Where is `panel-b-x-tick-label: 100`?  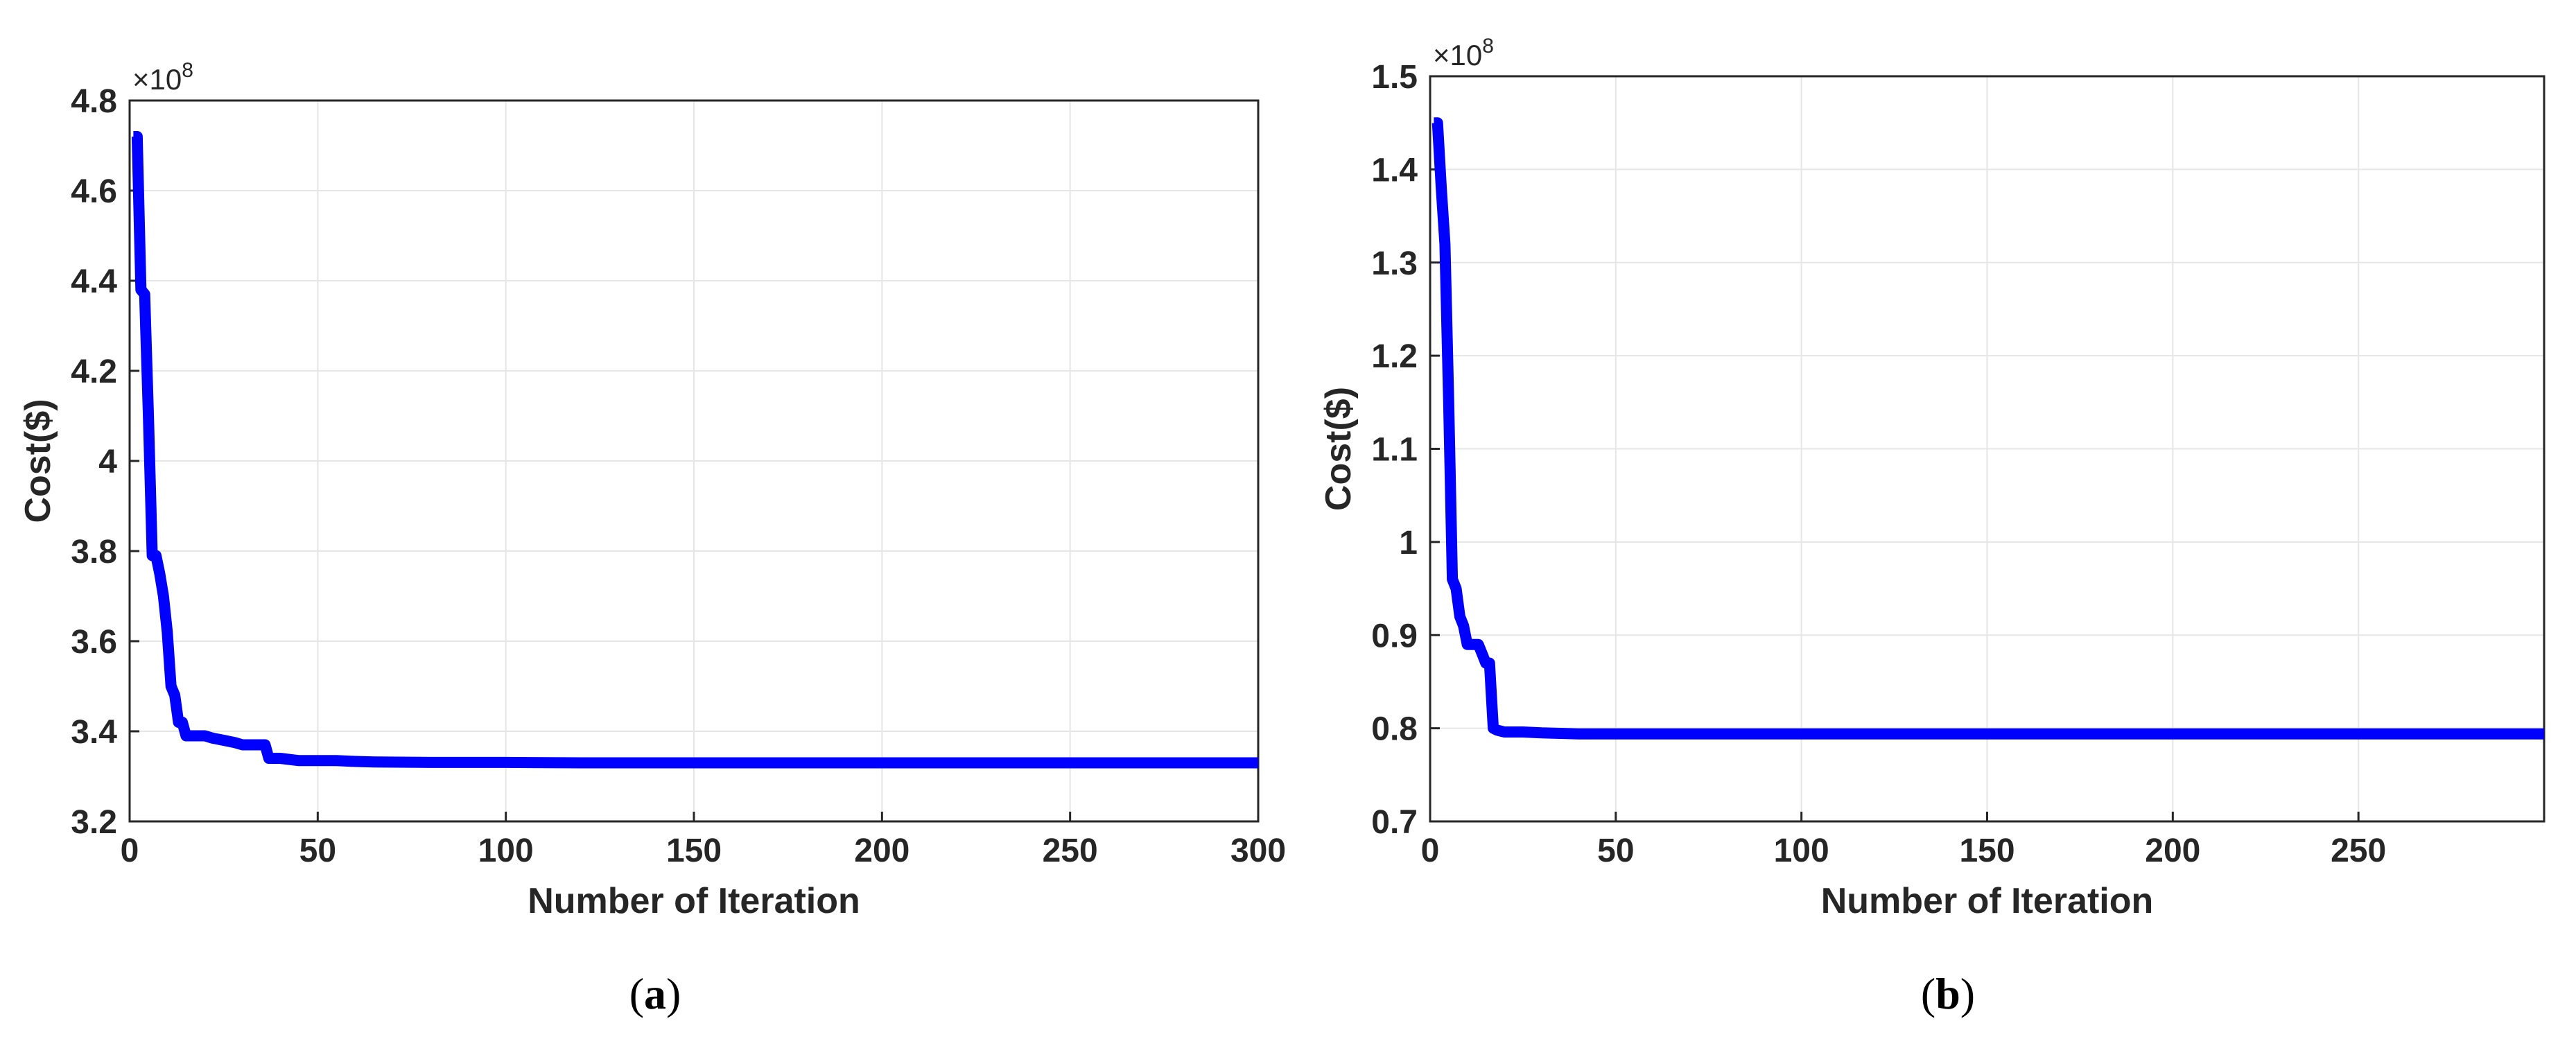 panel-b-x-tick-label: 100 is located at coordinates (1801, 850).